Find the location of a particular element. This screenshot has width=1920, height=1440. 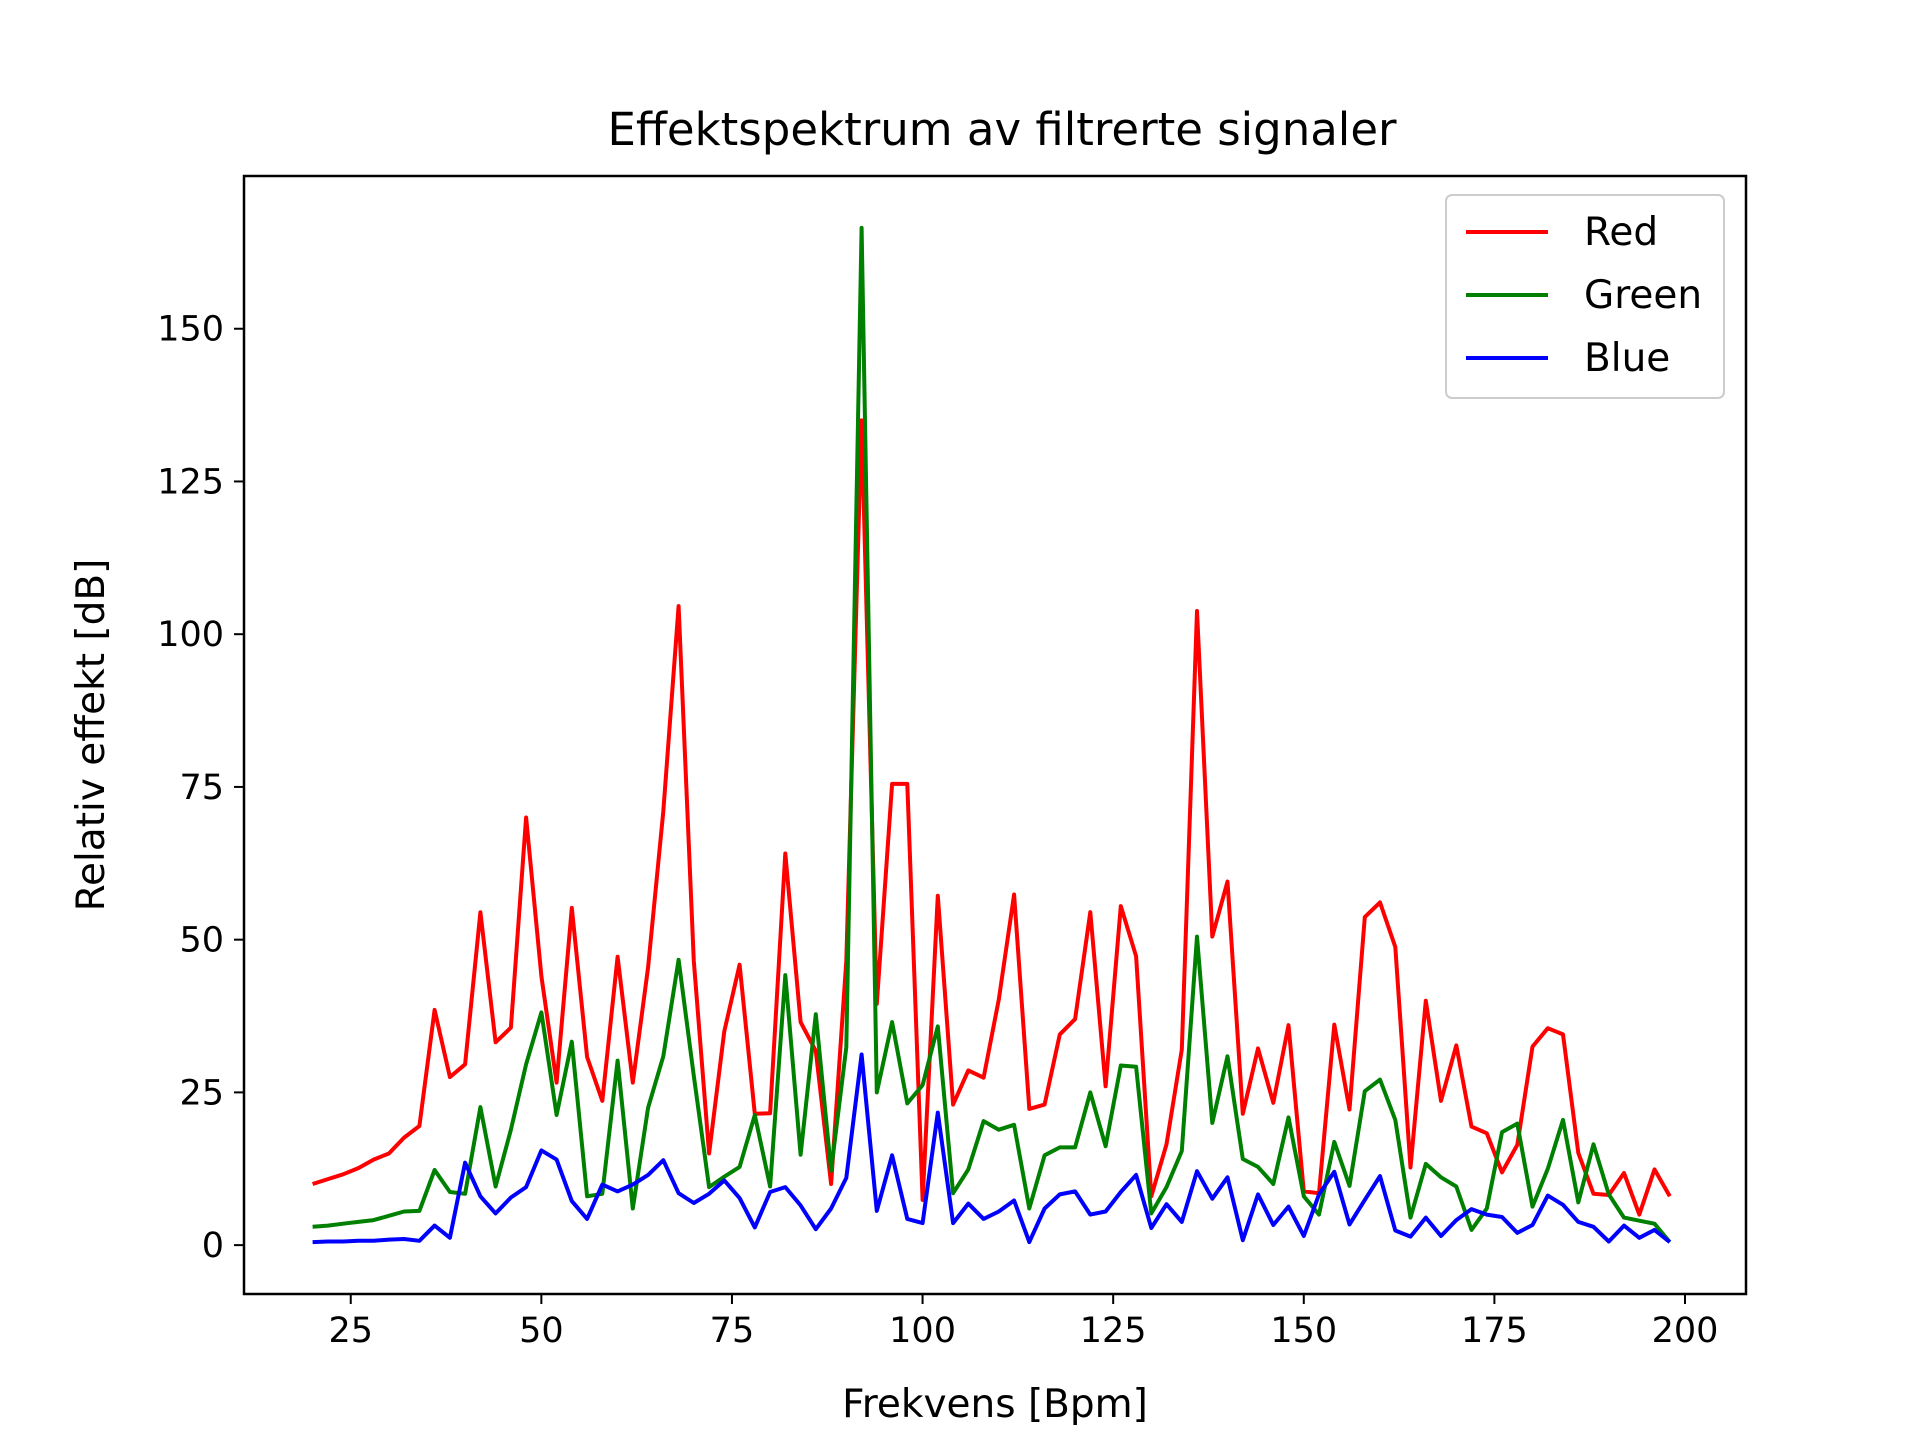

chart-title: Effektspektrum av filtrerte signaler is located at coordinates (1002, 129).